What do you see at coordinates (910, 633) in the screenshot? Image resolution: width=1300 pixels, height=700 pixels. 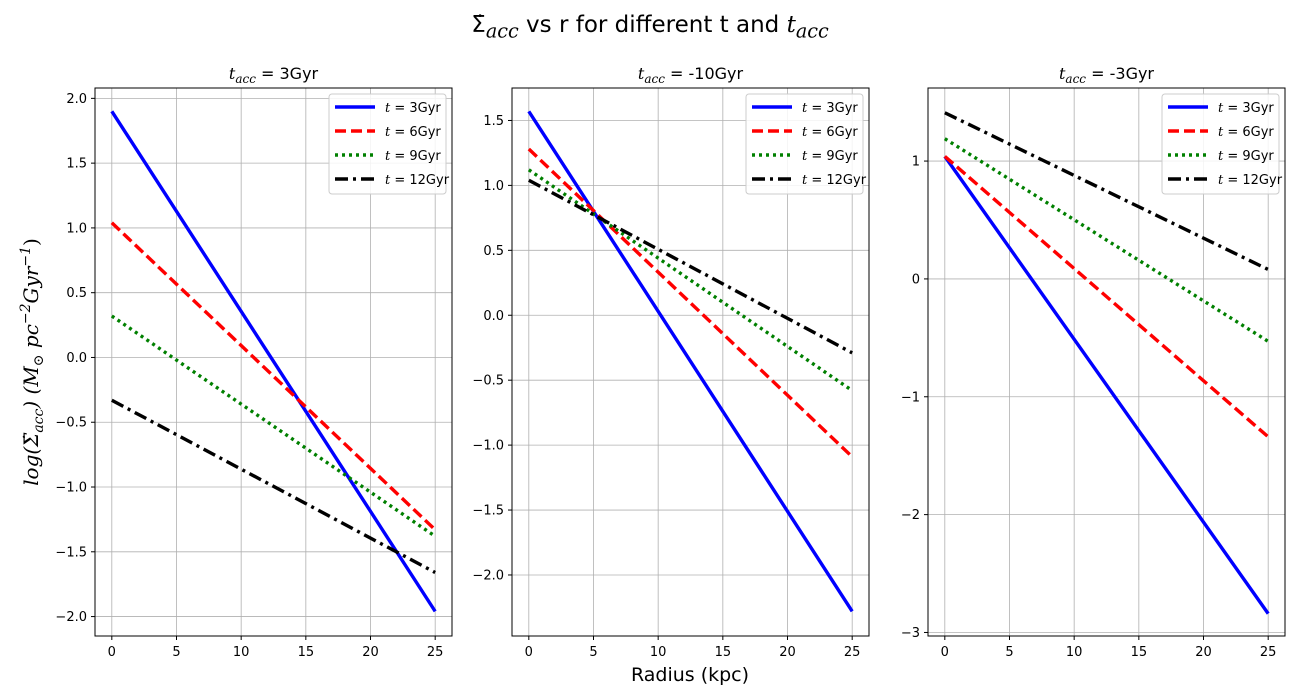 I see `y-tick-label: −3` at bounding box center [910, 633].